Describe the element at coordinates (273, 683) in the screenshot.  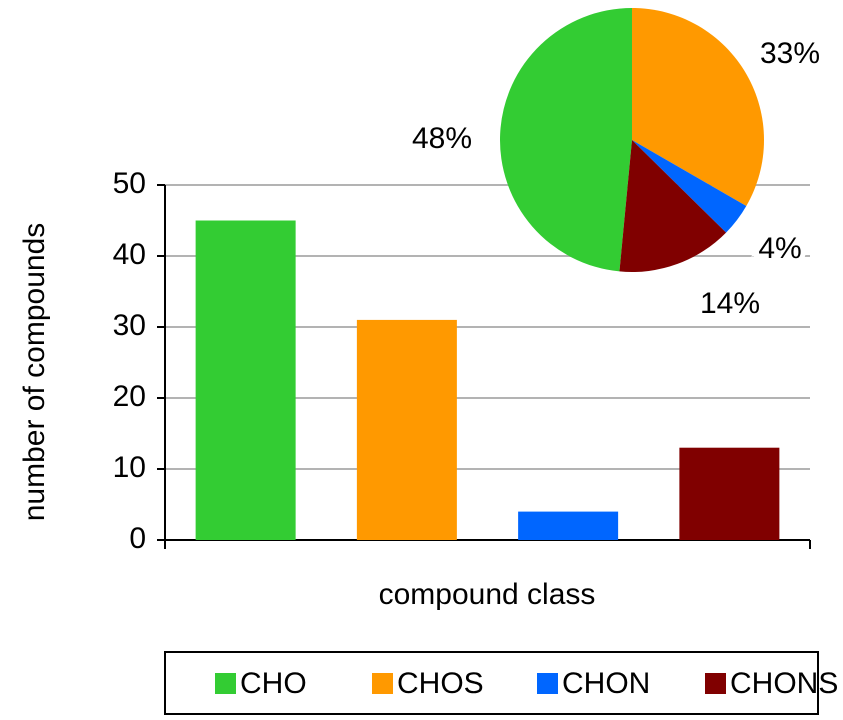
I see `legend-label: CHO` at that location.